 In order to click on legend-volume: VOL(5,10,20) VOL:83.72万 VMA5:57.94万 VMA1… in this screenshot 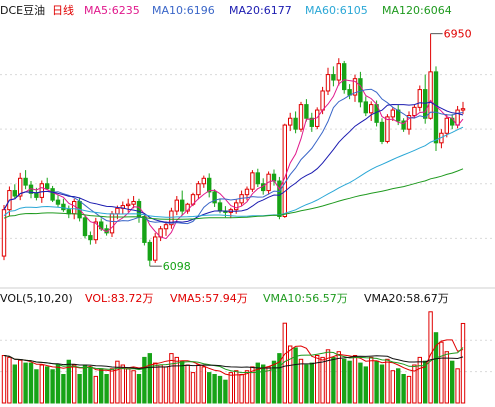, I will do `click(224, 298)`.